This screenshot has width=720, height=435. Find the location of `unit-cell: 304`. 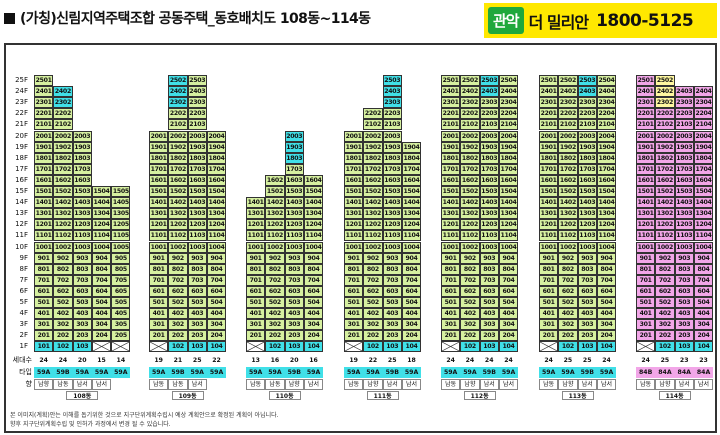

unit-cell: 304 is located at coordinates (606, 325).